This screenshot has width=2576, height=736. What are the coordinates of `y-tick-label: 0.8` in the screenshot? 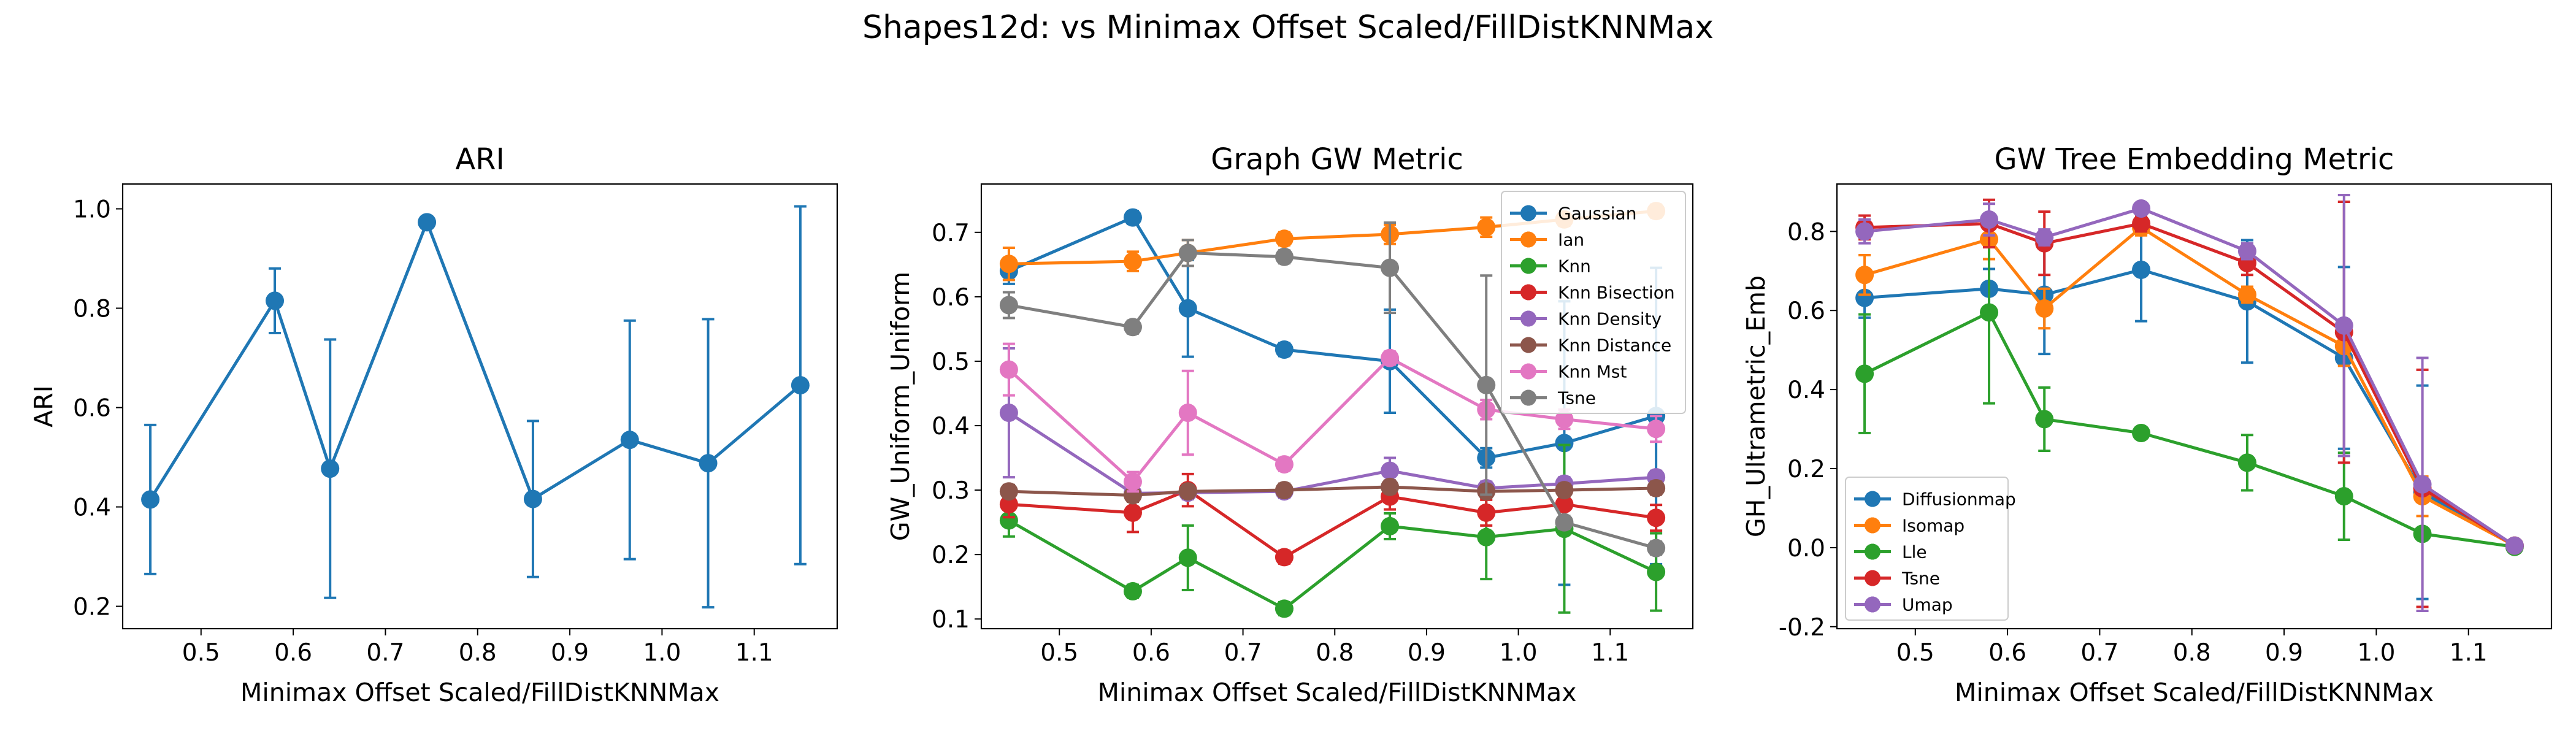 It's located at (1806, 232).